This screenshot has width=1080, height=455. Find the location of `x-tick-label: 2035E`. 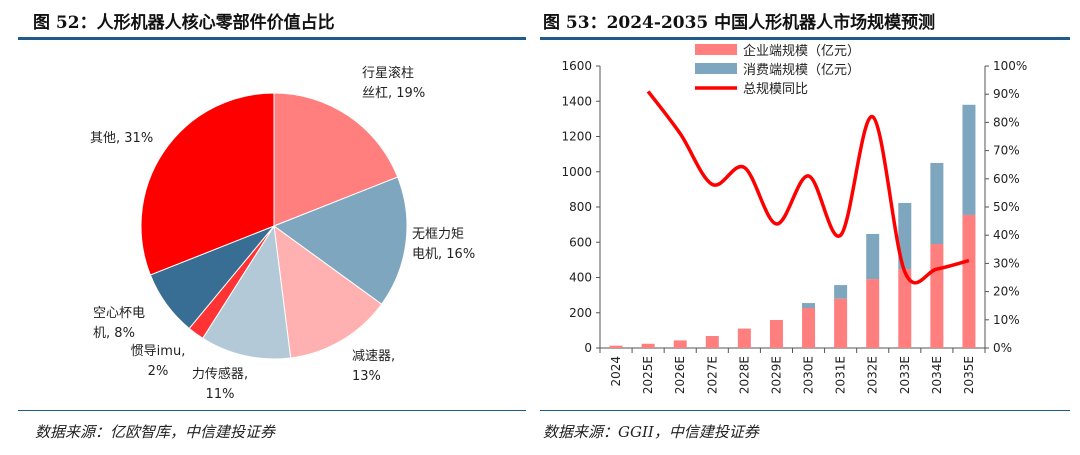

x-tick-label: 2035E is located at coordinates (969, 375).